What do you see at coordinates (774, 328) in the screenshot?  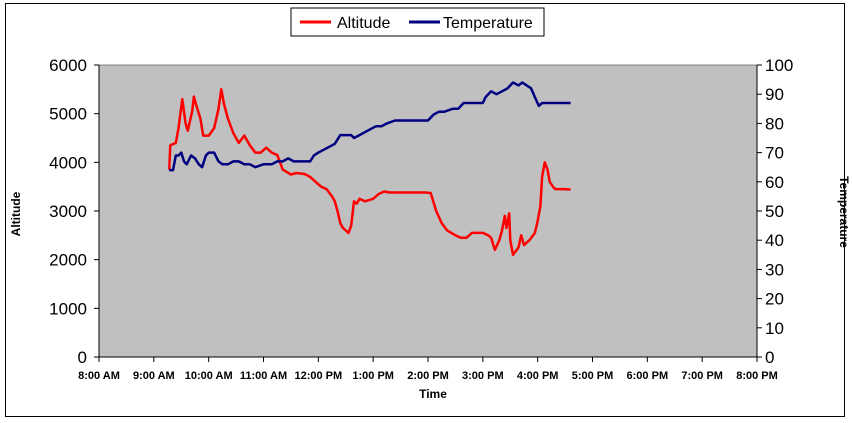 I see `y-tick-right-label: 10` at bounding box center [774, 328].